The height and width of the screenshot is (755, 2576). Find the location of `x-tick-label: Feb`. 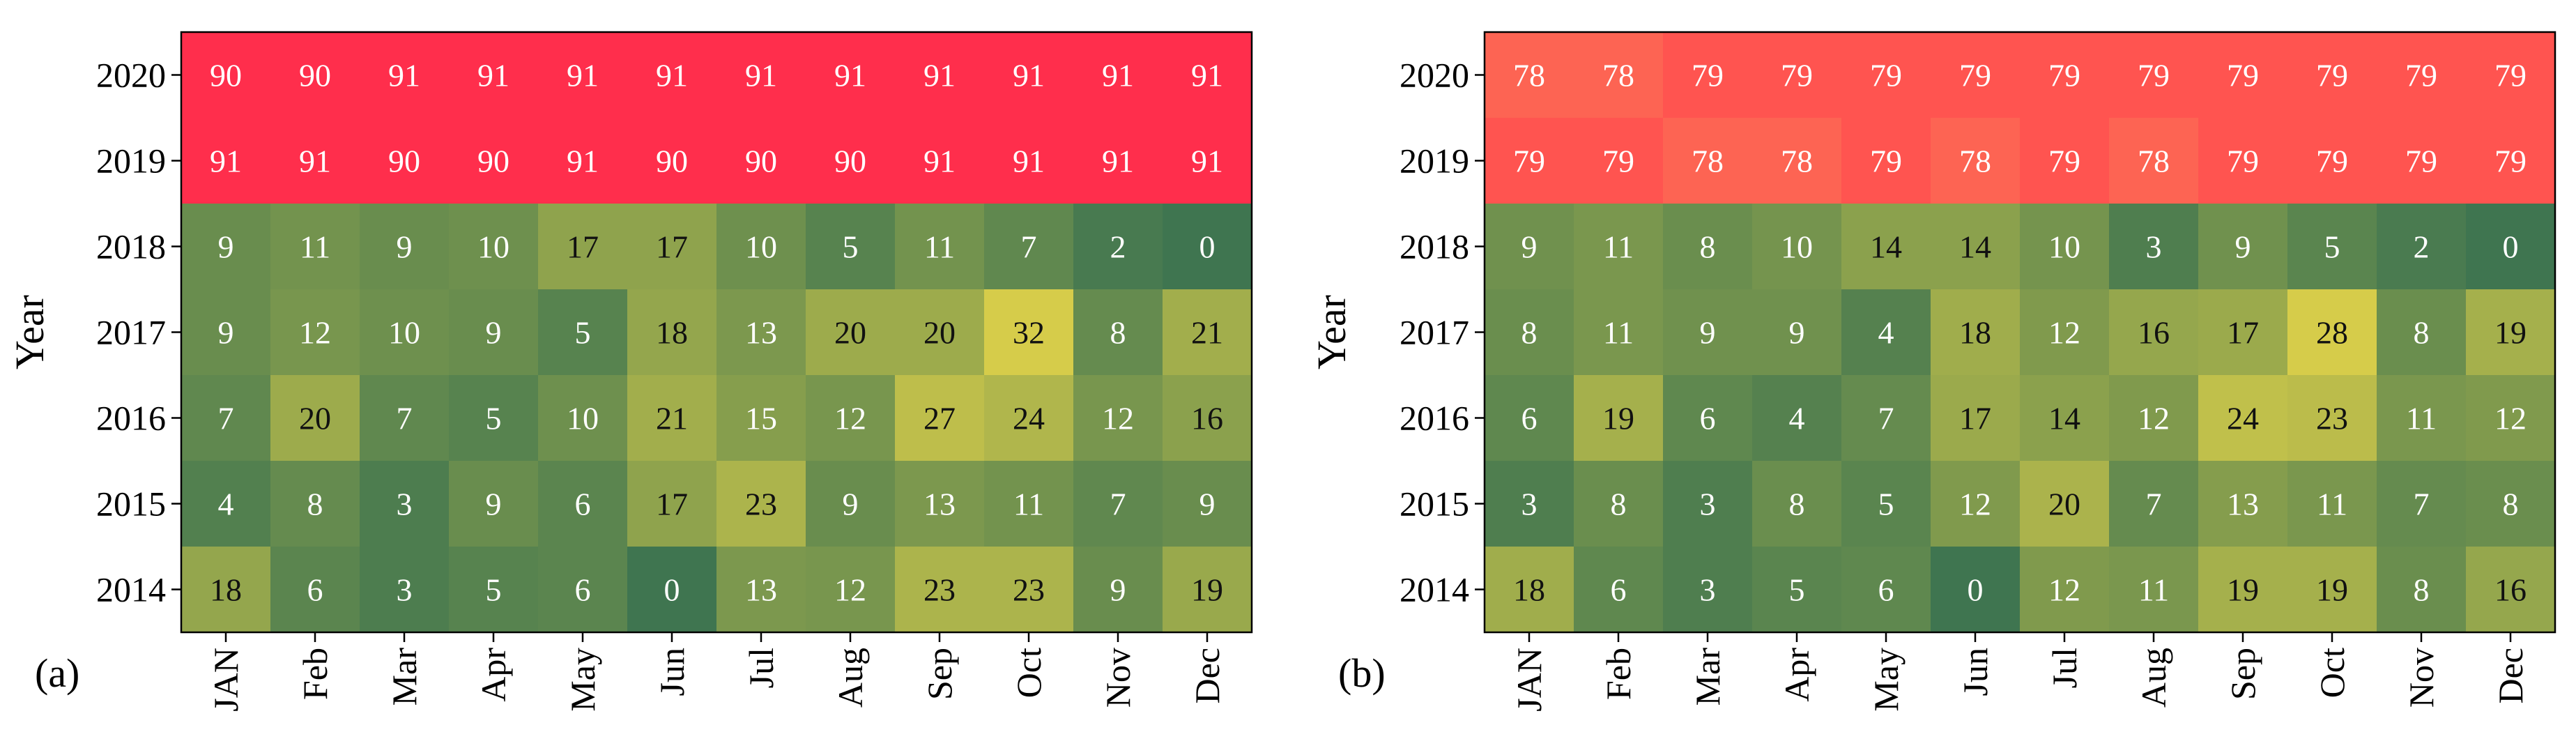

x-tick-label: Feb is located at coordinates (315, 674).